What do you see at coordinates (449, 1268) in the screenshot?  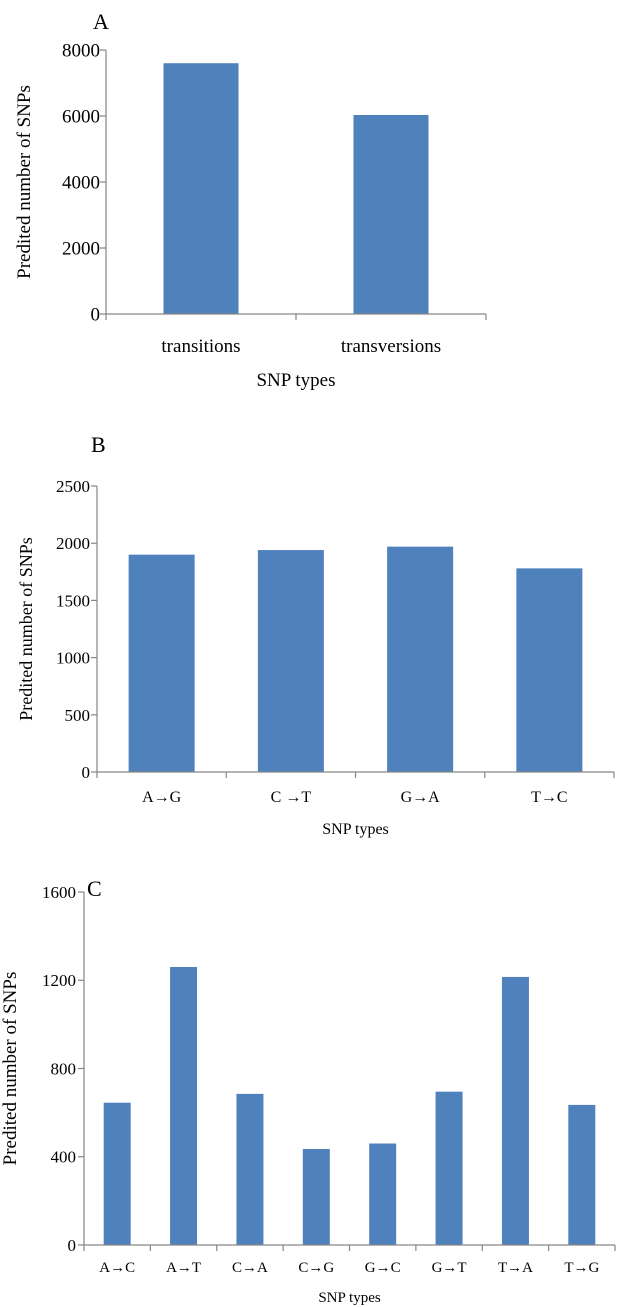 I see `x-tick-label-C-6: G→T` at bounding box center [449, 1268].